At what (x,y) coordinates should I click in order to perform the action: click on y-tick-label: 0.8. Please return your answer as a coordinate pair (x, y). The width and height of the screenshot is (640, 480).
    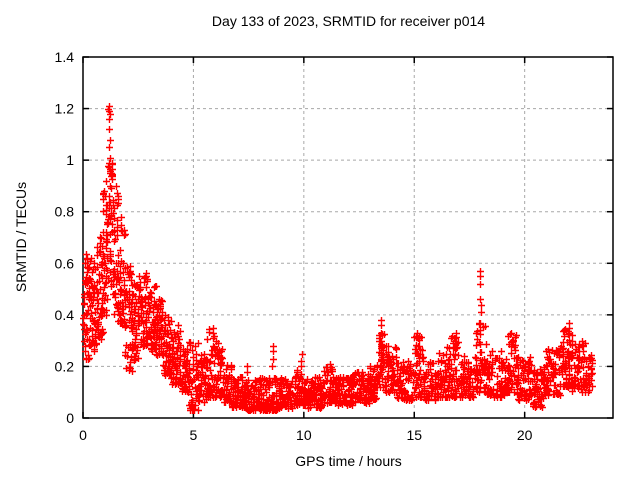
    Looking at the image, I should click on (65, 212).